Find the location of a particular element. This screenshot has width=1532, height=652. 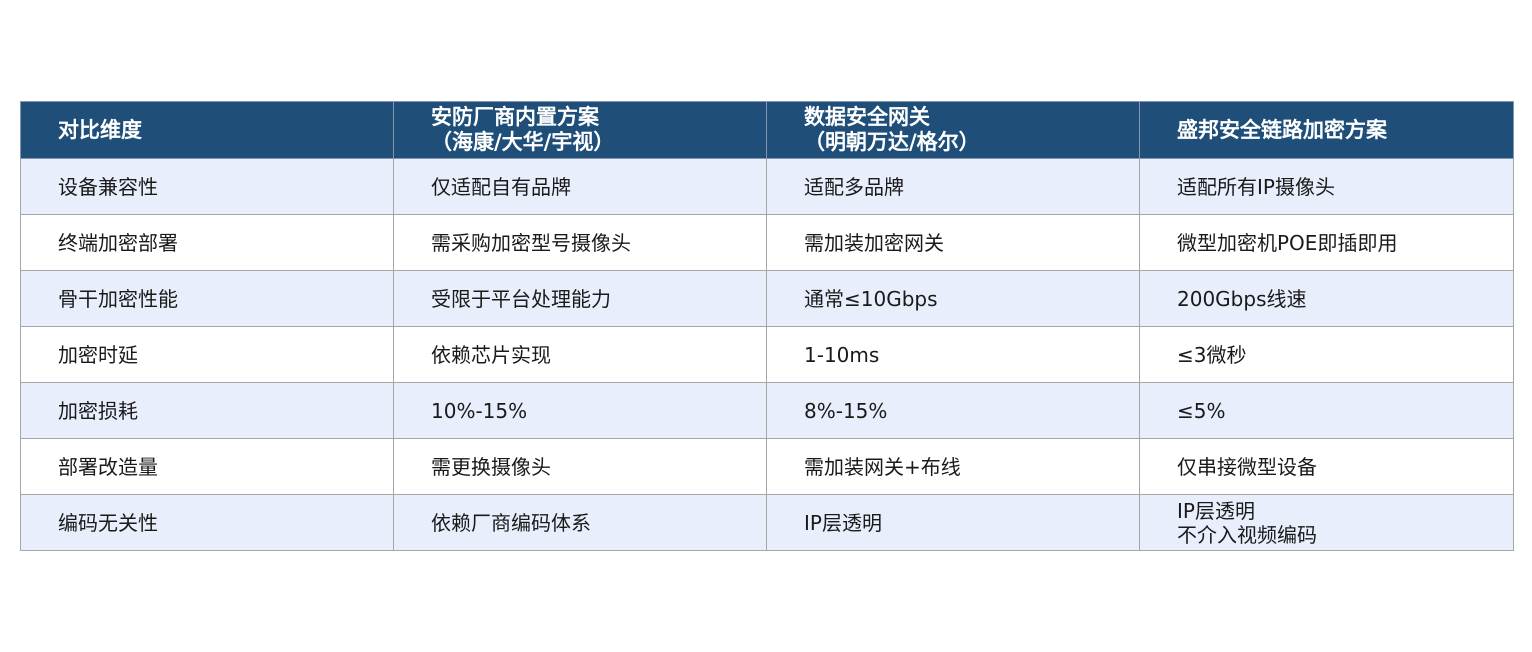

header-vendor-builtin: 安防厂商内置方案 （海康/大华/宇视） is located at coordinates (580, 130).